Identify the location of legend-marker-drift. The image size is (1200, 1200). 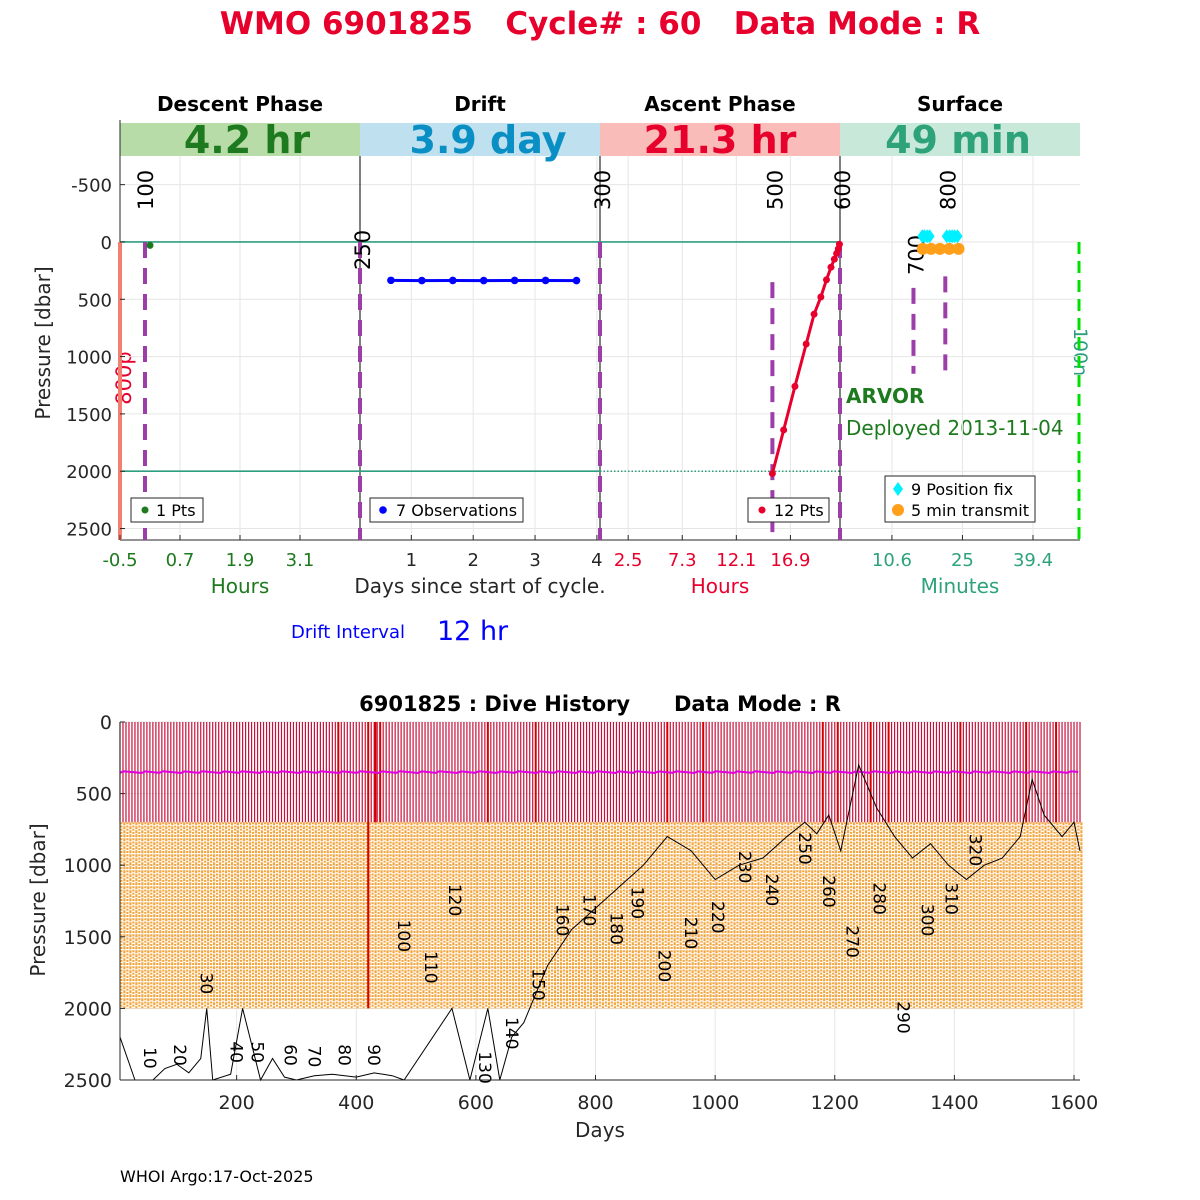
(383, 510).